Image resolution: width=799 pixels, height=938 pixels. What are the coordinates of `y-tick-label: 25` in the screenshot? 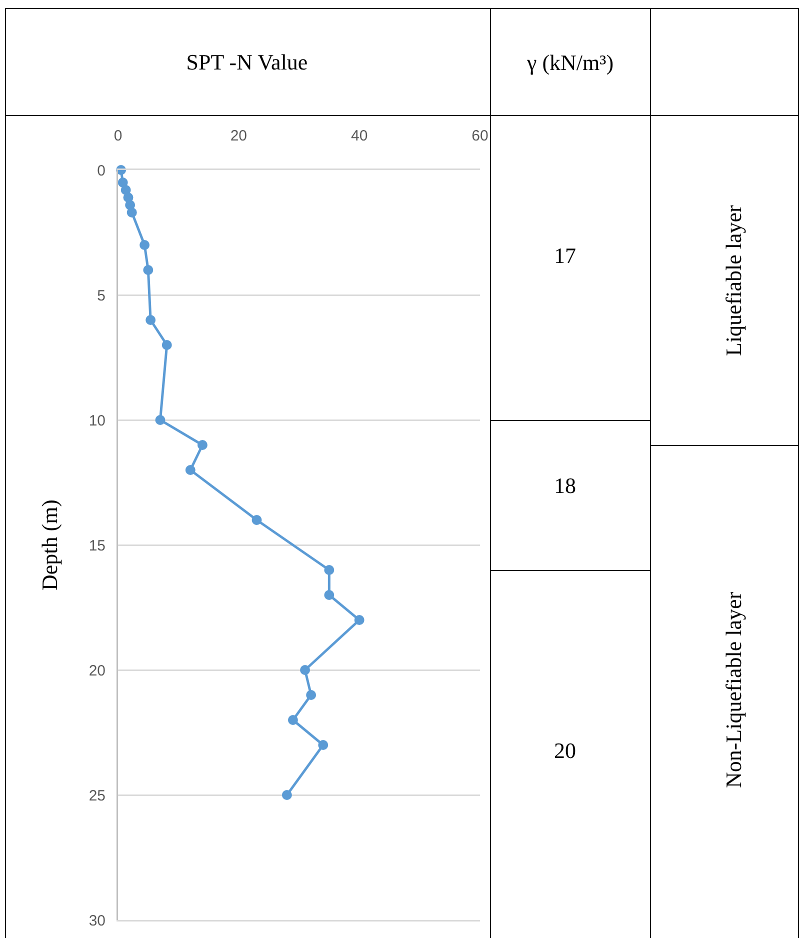 It's located at (97, 795).